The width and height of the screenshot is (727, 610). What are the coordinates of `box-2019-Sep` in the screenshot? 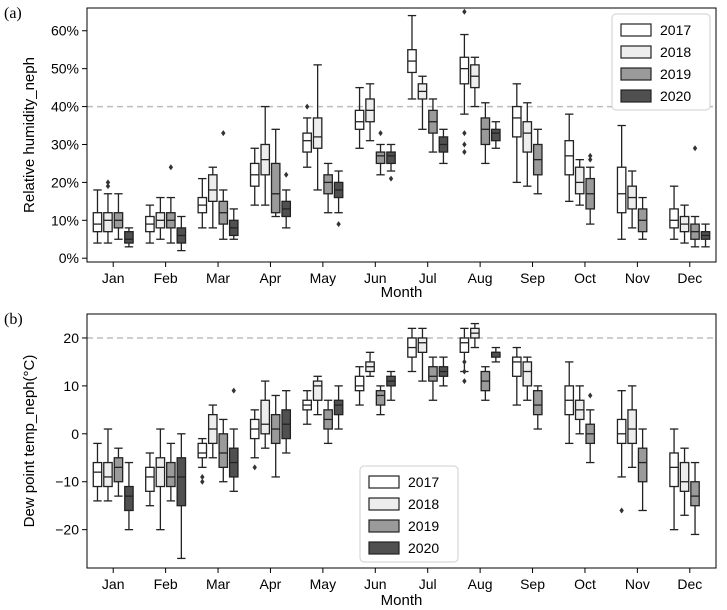 It's located at (537, 161).